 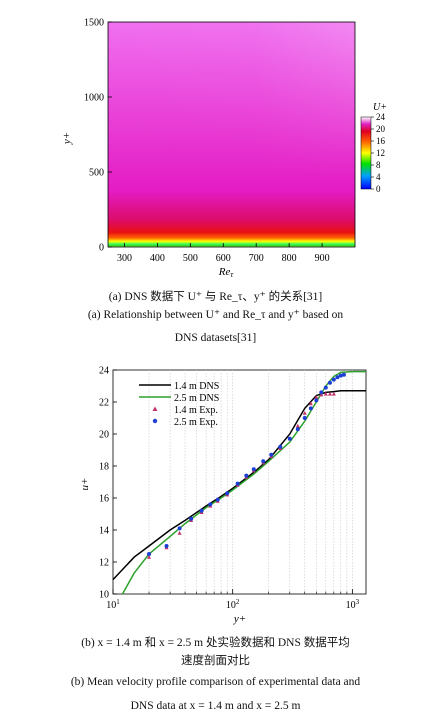 I want to click on heatmap-y-tick-label: 1000, so click(x=94, y=98).